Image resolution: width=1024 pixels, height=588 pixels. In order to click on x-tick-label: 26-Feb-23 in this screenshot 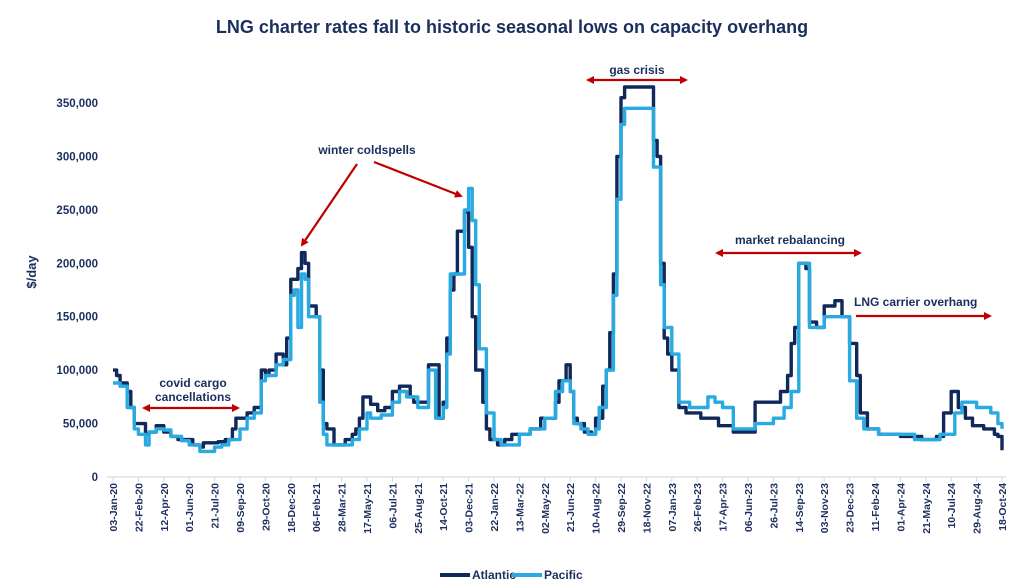, I will do `click(698, 507)`.